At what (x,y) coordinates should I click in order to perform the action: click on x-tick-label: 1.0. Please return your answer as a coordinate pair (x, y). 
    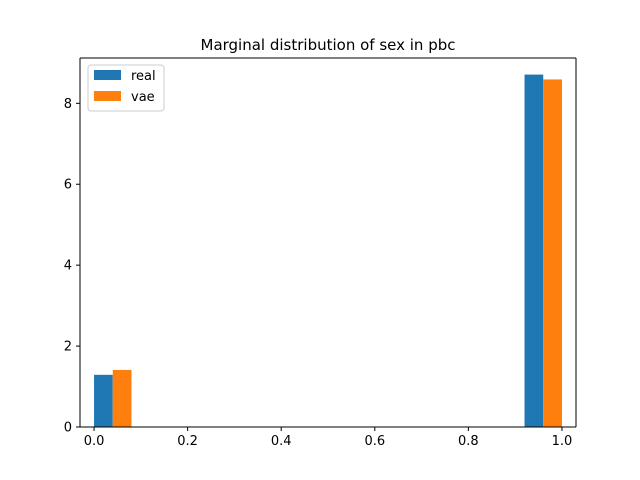
    Looking at the image, I should click on (562, 441).